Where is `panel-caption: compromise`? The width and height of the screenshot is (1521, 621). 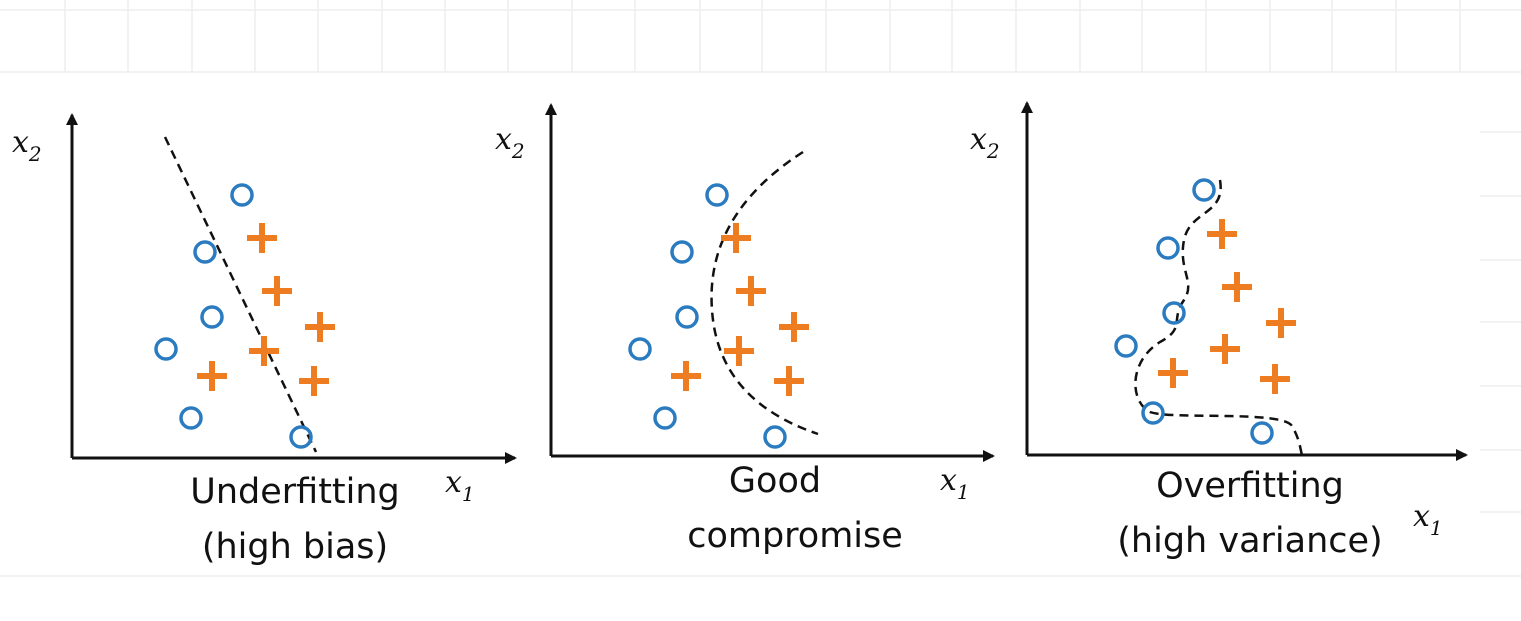 panel-caption: compromise is located at coordinates (795, 536).